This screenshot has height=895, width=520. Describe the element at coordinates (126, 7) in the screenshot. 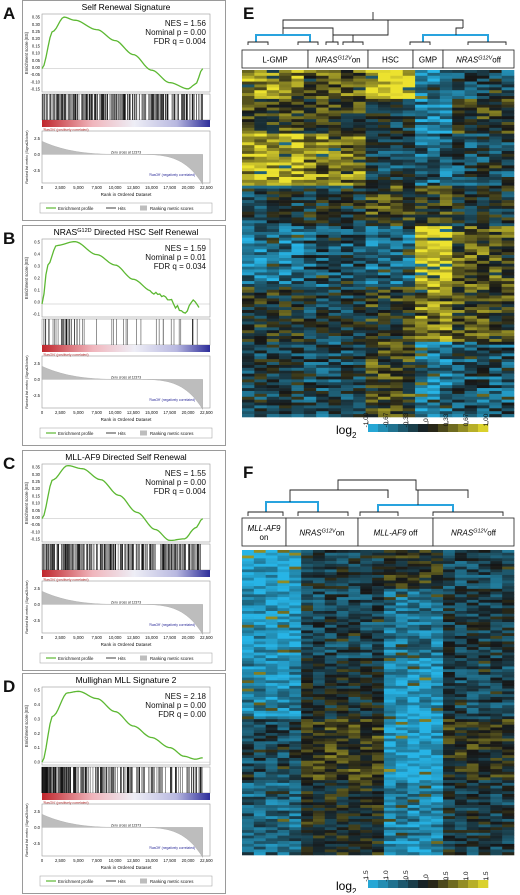

I see `gsea-title: Self Renewal Signature` at that location.